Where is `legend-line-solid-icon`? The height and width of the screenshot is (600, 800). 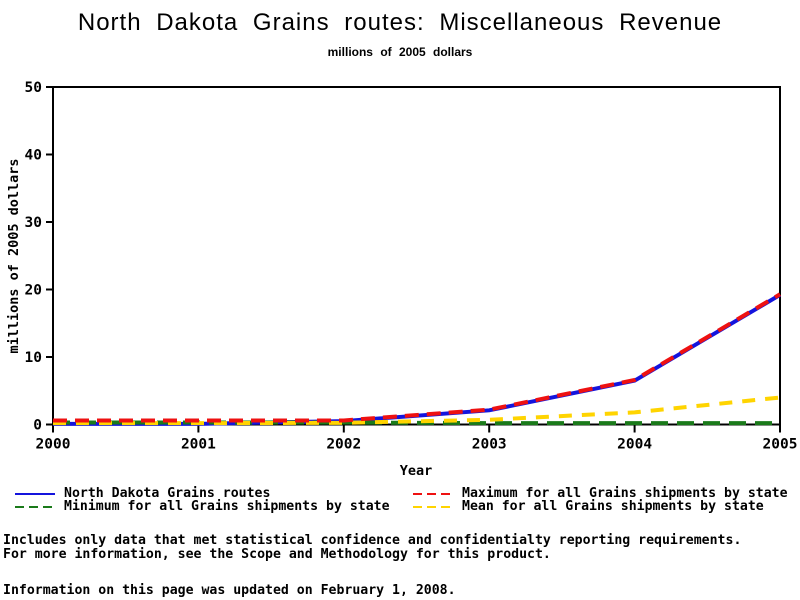
legend-line-solid-icon is located at coordinates (35, 494).